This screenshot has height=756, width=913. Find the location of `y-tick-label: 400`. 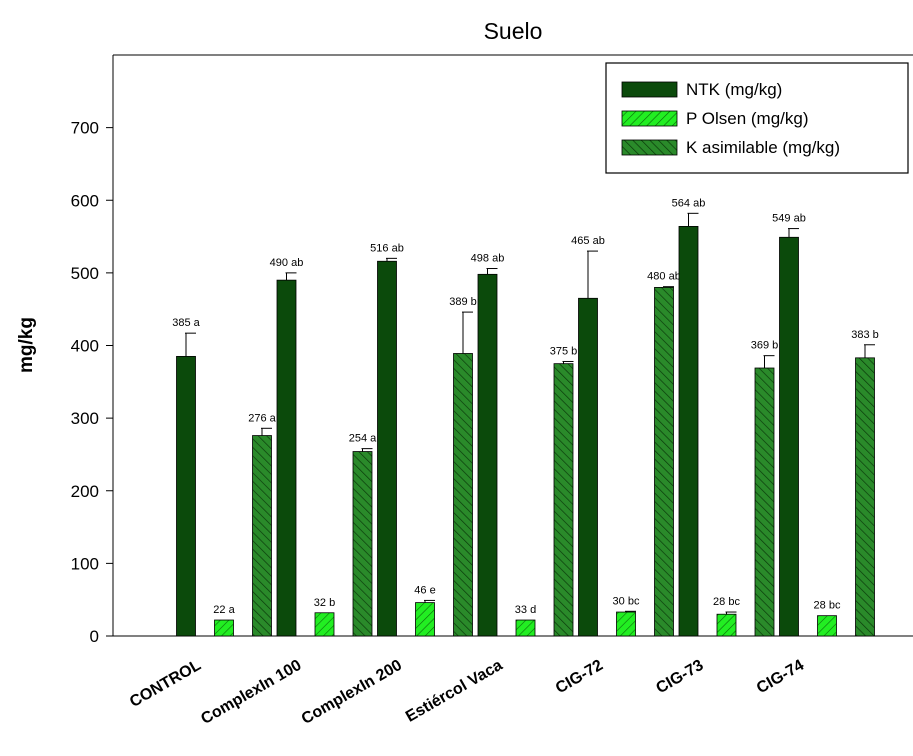

y-tick-label: 400 is located at coordinates (85, 346).